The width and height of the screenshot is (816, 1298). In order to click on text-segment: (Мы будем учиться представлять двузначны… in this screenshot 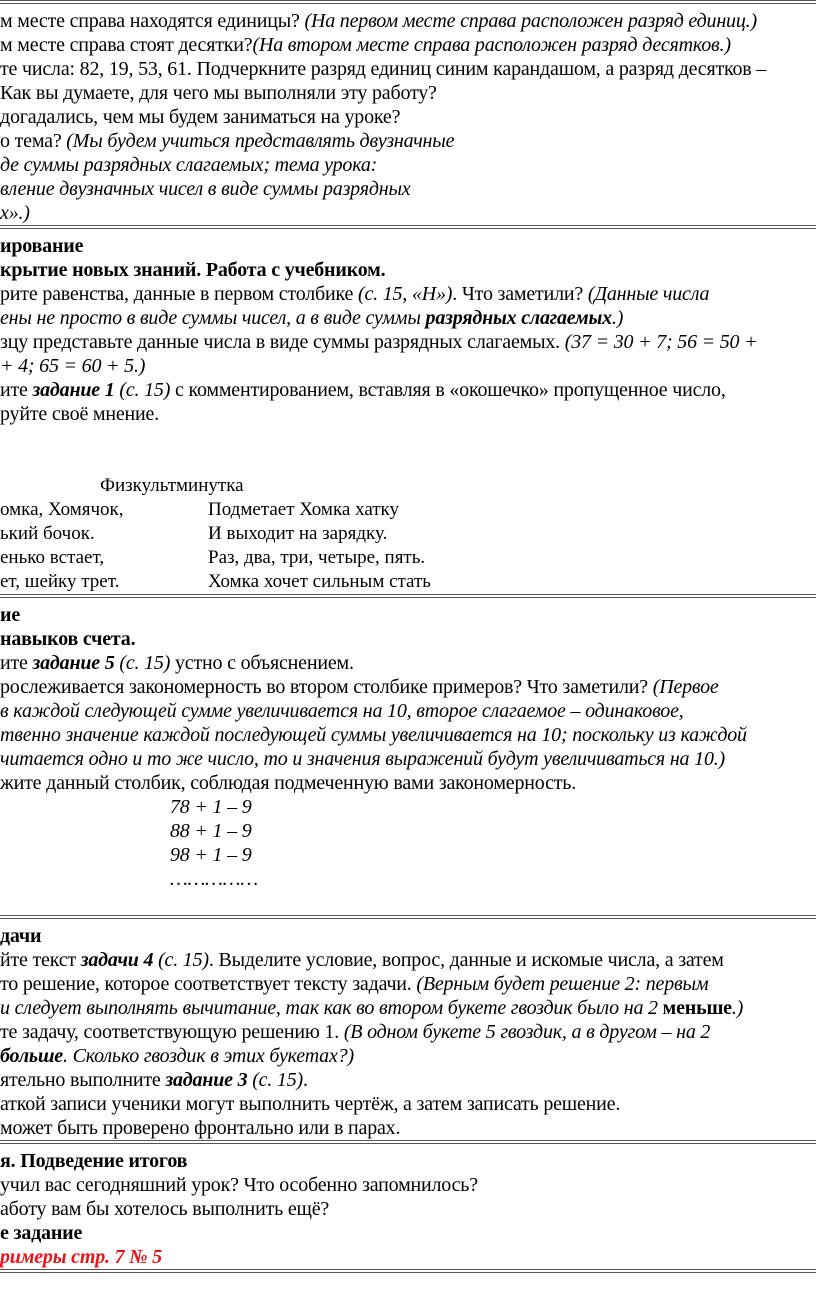, I will do `click(260, 141)`.